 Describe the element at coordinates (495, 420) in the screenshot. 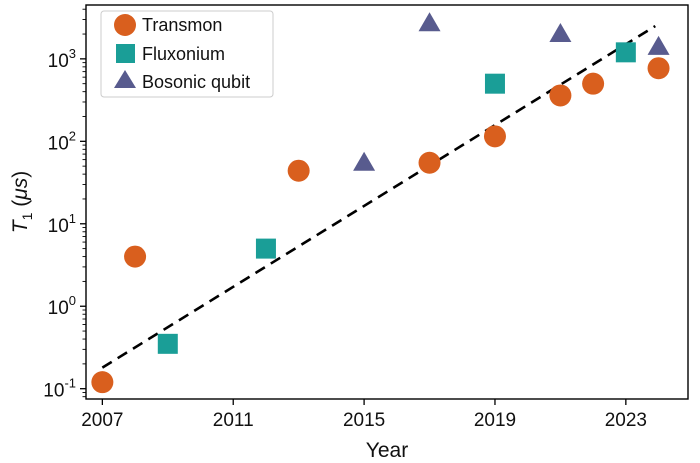

I see `x-tick-label: 2019` at that location.